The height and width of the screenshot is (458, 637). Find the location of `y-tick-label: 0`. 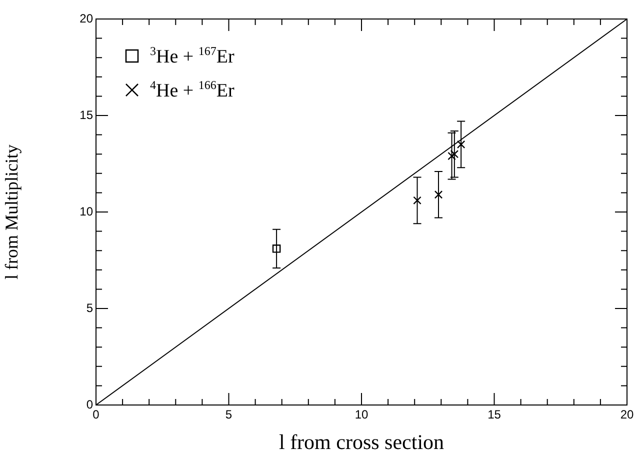

y-tick-label: 0 is located at coordinates (90, 404).